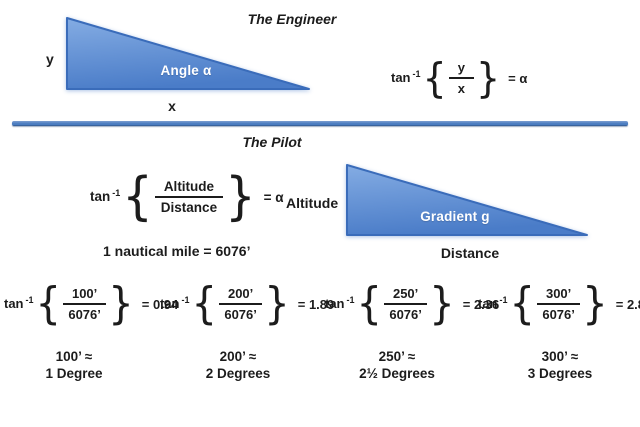  I want to click on fraction-numerator: 300’, so click(558, 295).